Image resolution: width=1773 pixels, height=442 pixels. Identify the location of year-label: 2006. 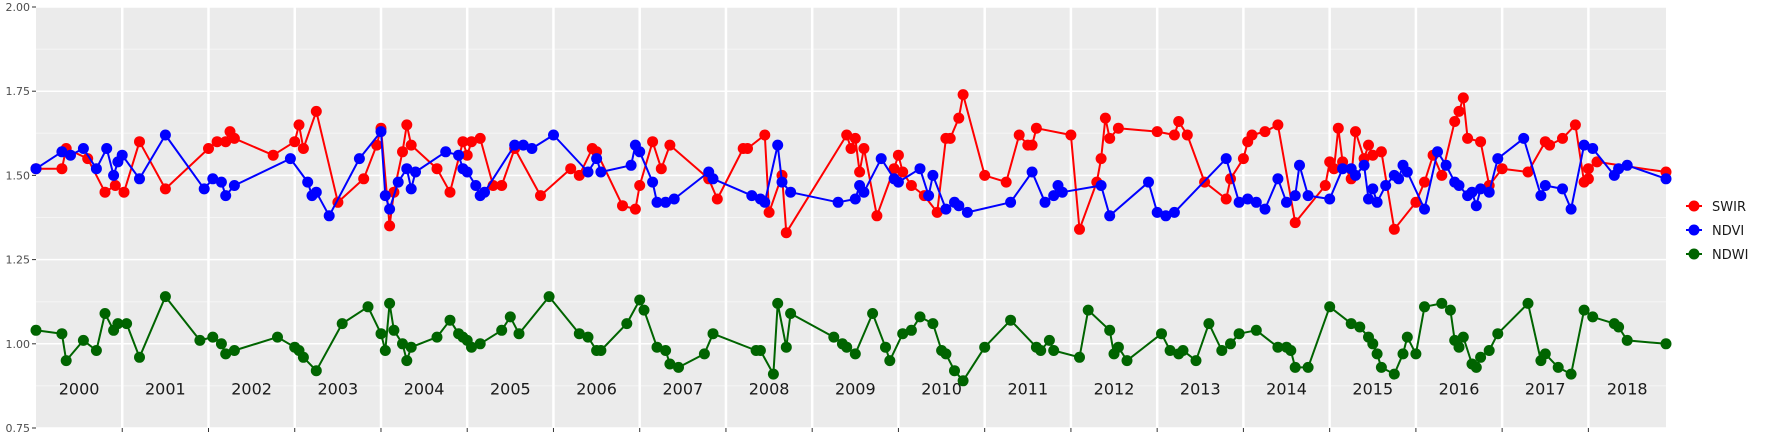
(596, 388).